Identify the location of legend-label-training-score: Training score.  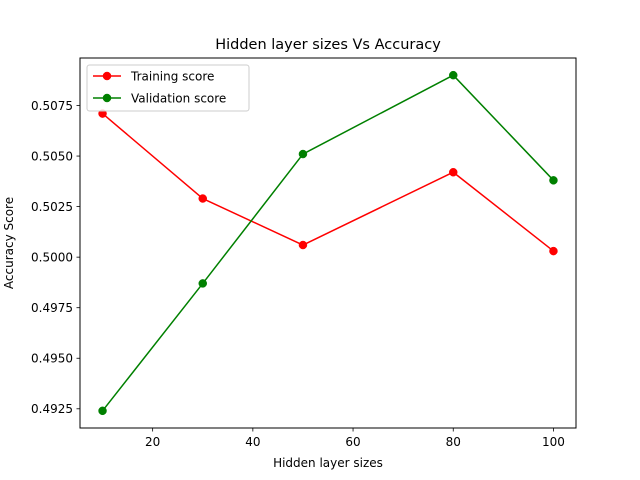
(172, 76).